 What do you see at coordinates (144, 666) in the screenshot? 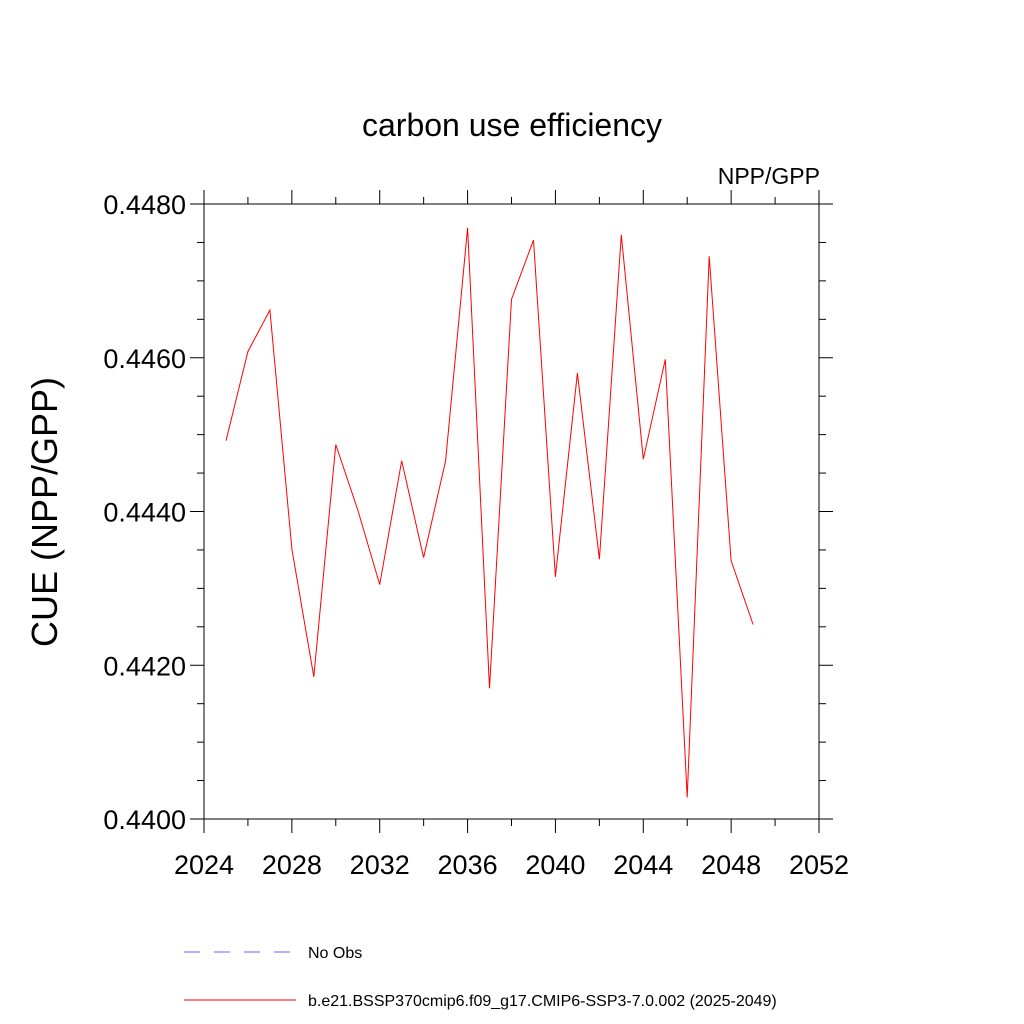
I see `y-tick-label: 0.4420` at bounding box center [144, 666].